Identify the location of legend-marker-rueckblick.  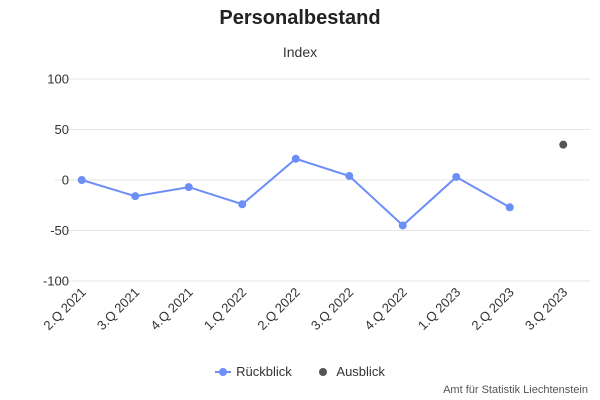
(223, 372).